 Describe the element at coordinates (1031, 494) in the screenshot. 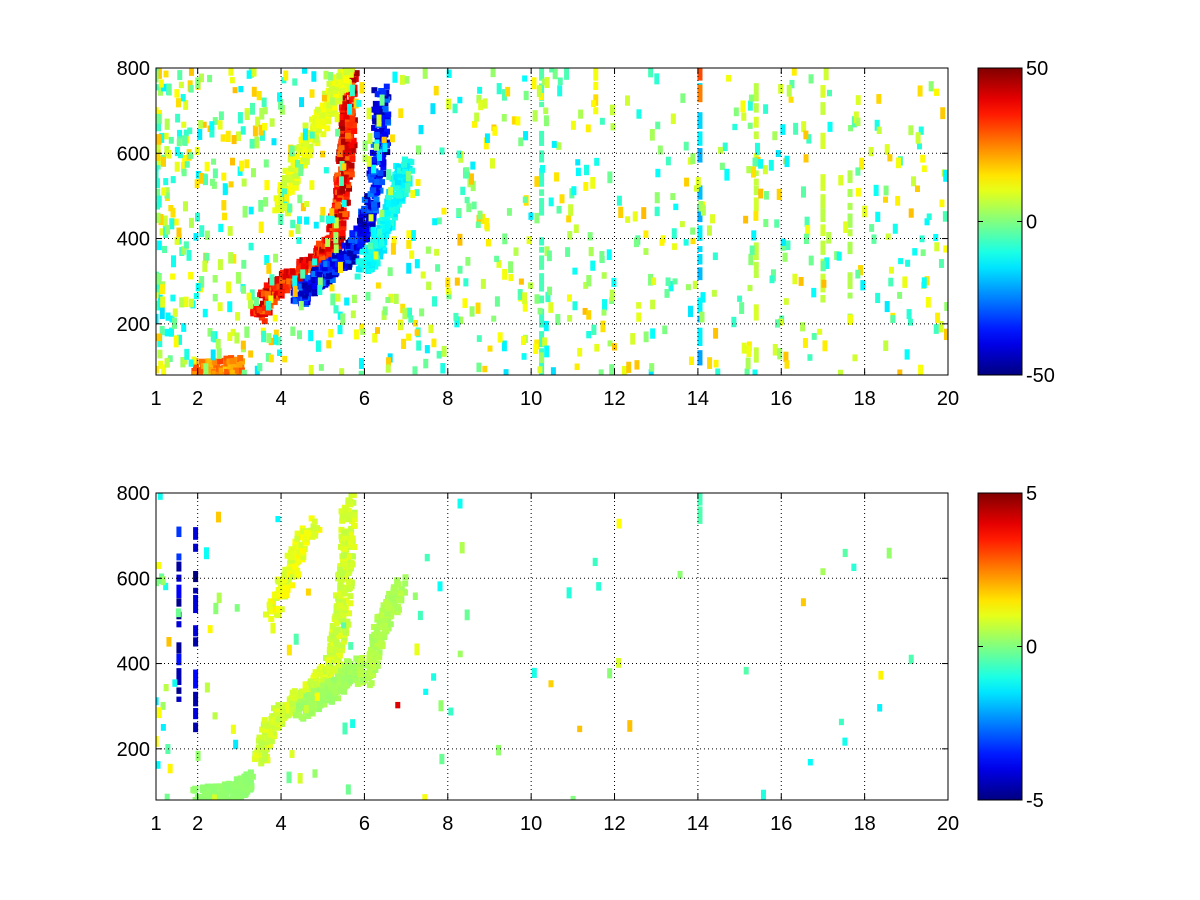

I see `colorbar-tick-label: 5` at that location.